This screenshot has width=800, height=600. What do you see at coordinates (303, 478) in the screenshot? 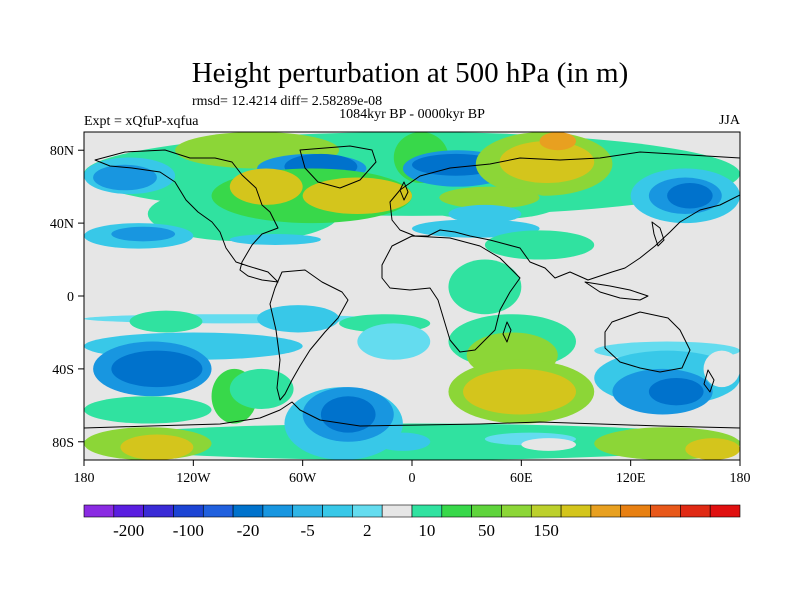
I see `lon-tick-label: 60W` at bounding box center [303, 478].